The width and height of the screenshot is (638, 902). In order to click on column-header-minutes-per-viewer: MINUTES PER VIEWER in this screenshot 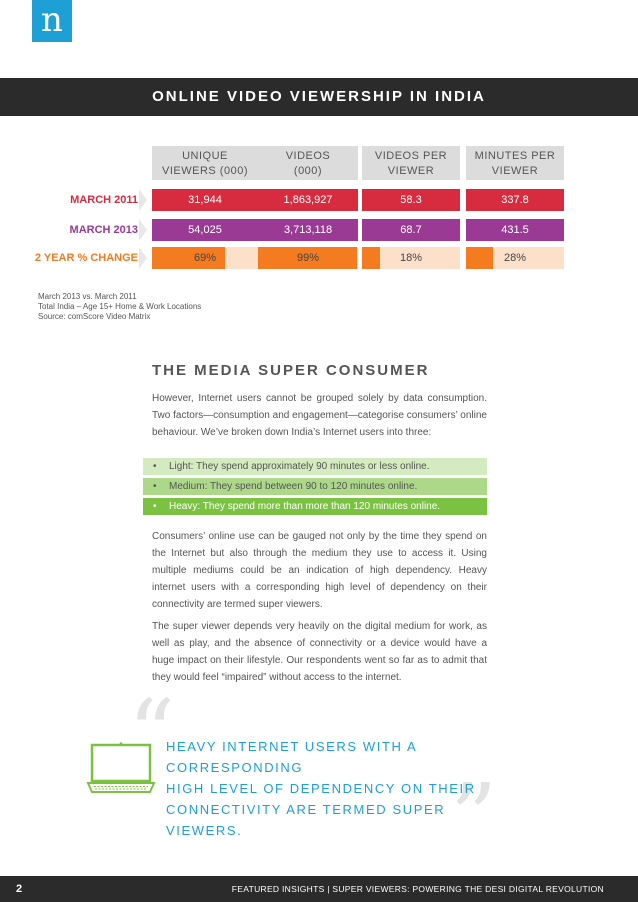, I will do `click(515, 163)`.